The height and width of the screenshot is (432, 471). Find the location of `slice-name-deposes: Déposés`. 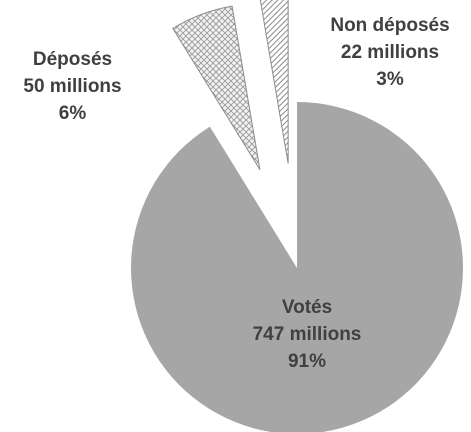

slice-name-deposes: Déposés is located at coordinates (72, 59).